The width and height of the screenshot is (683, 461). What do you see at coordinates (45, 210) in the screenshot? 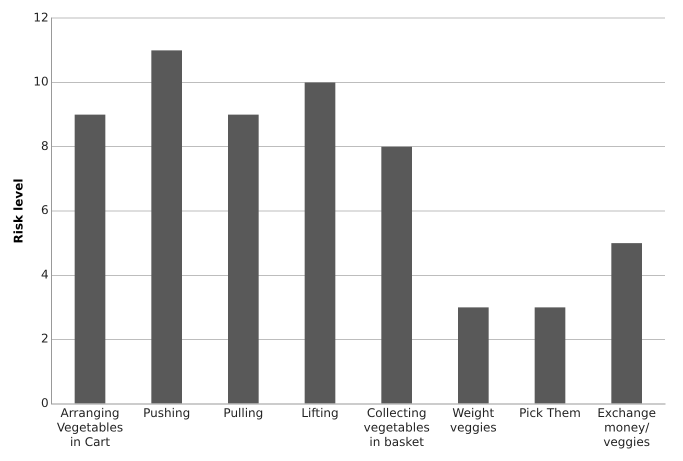
I see `y-tick-label: 6` at bounding box center [45, 210].